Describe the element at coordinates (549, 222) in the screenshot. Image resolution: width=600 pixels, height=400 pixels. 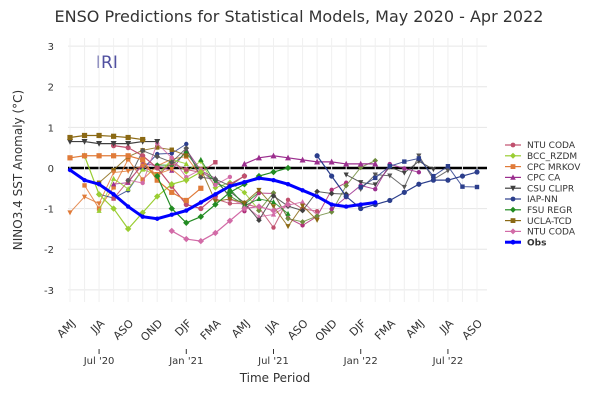
I see `legend-label: UCLA-TCD` at that location.